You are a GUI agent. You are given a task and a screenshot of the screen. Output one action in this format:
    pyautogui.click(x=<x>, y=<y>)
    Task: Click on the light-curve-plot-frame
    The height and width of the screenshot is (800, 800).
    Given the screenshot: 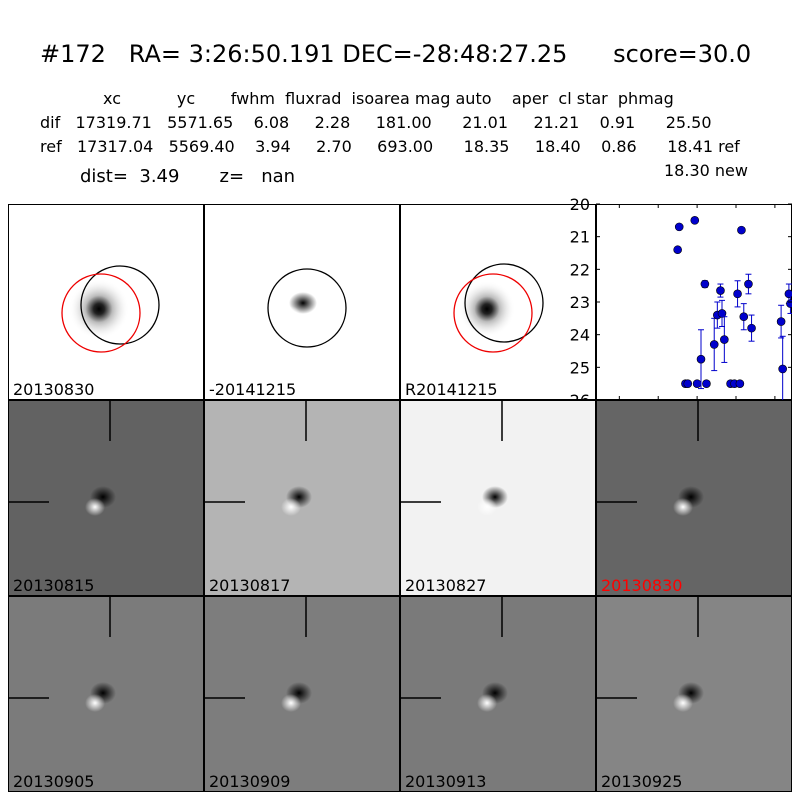 What is the action you would take?
    pyautogui.click(x=694, y=302)
    